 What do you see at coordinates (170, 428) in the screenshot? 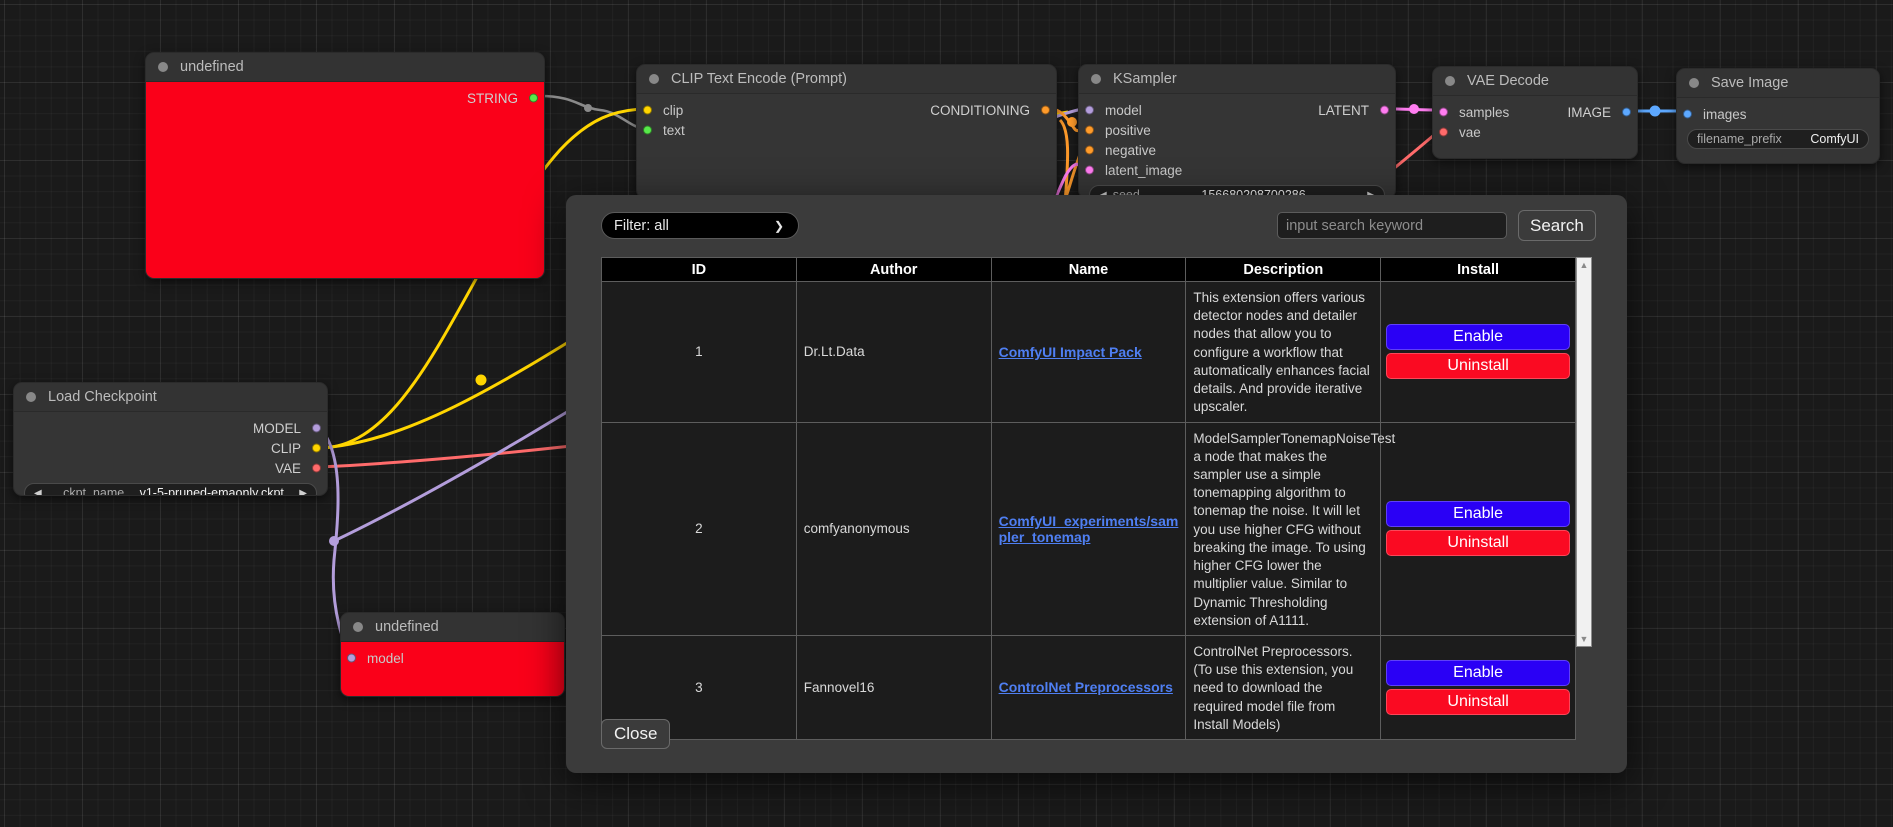
I see `output-slot-model: MODEL` at bounding box center [170, 428].